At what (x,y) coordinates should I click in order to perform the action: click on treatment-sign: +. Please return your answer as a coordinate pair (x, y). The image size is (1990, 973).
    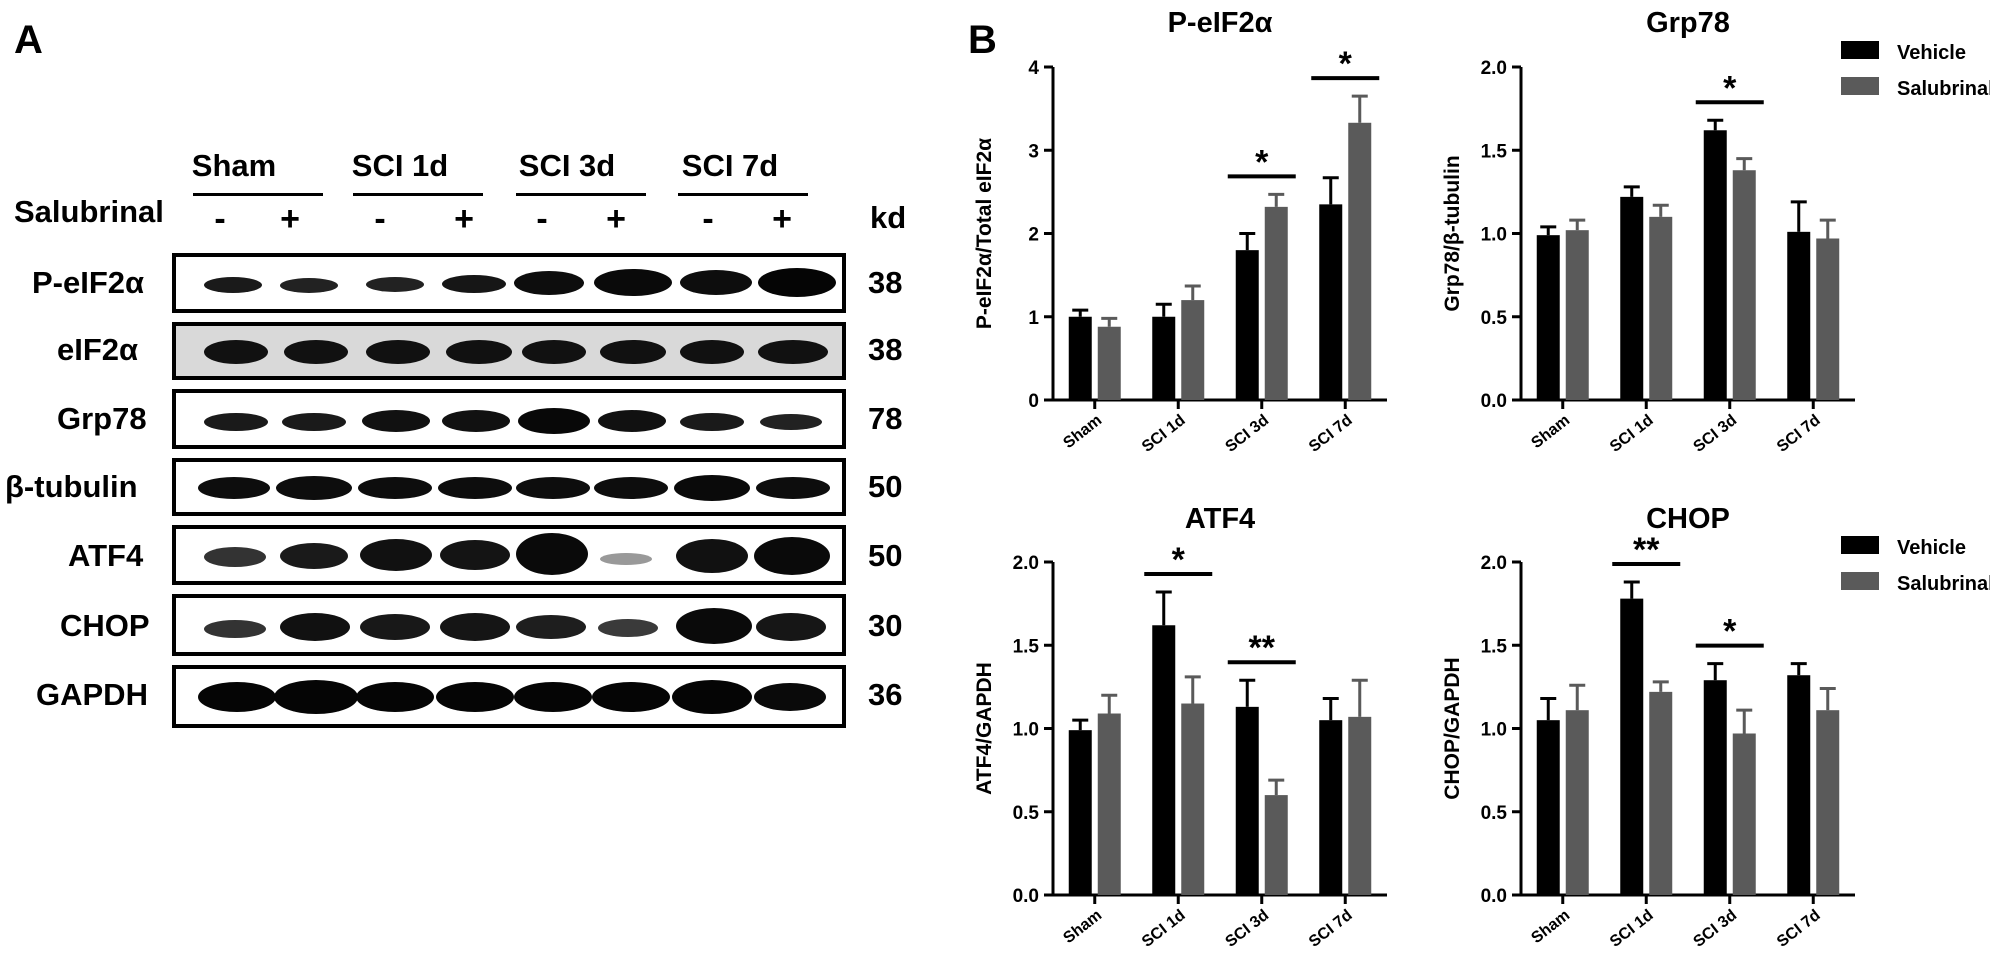
    Looking at the image, I should click on (616, 219).